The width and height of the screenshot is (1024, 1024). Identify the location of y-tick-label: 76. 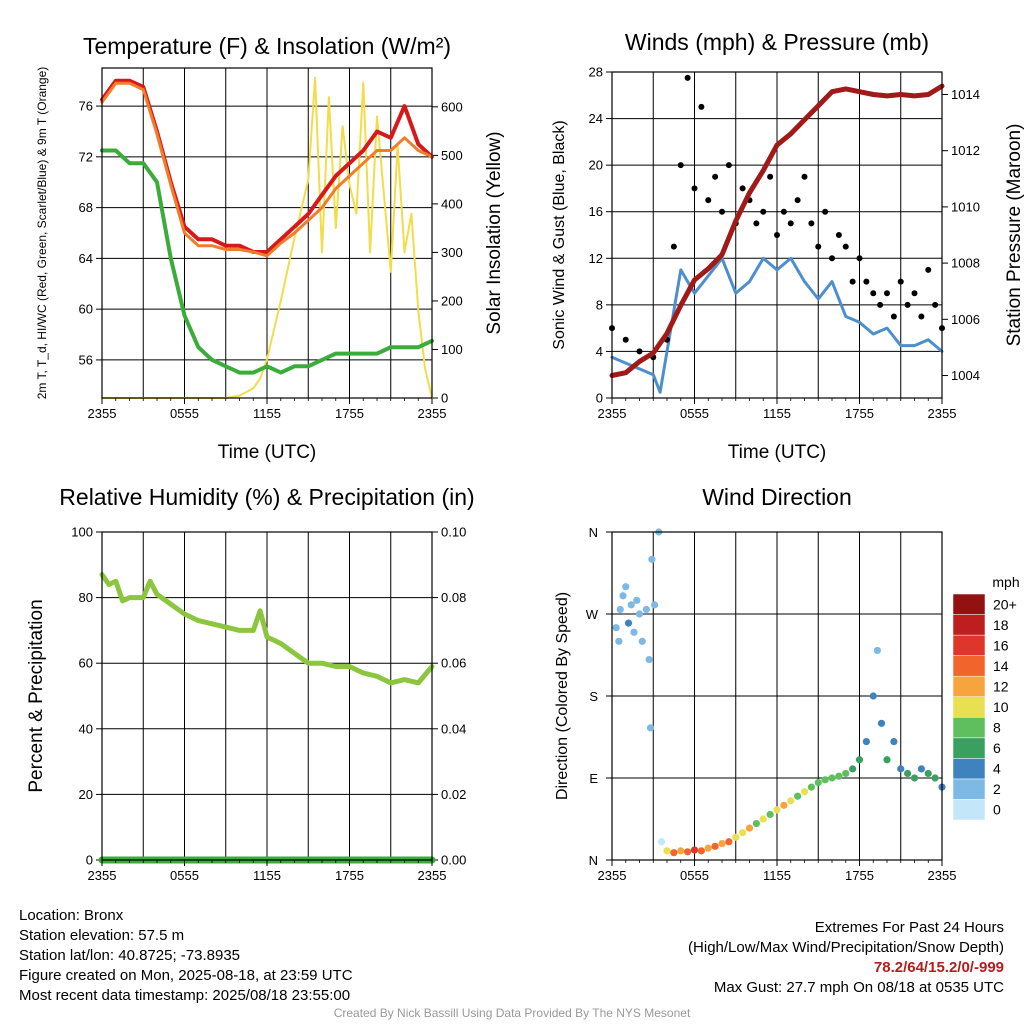
(86, 106).